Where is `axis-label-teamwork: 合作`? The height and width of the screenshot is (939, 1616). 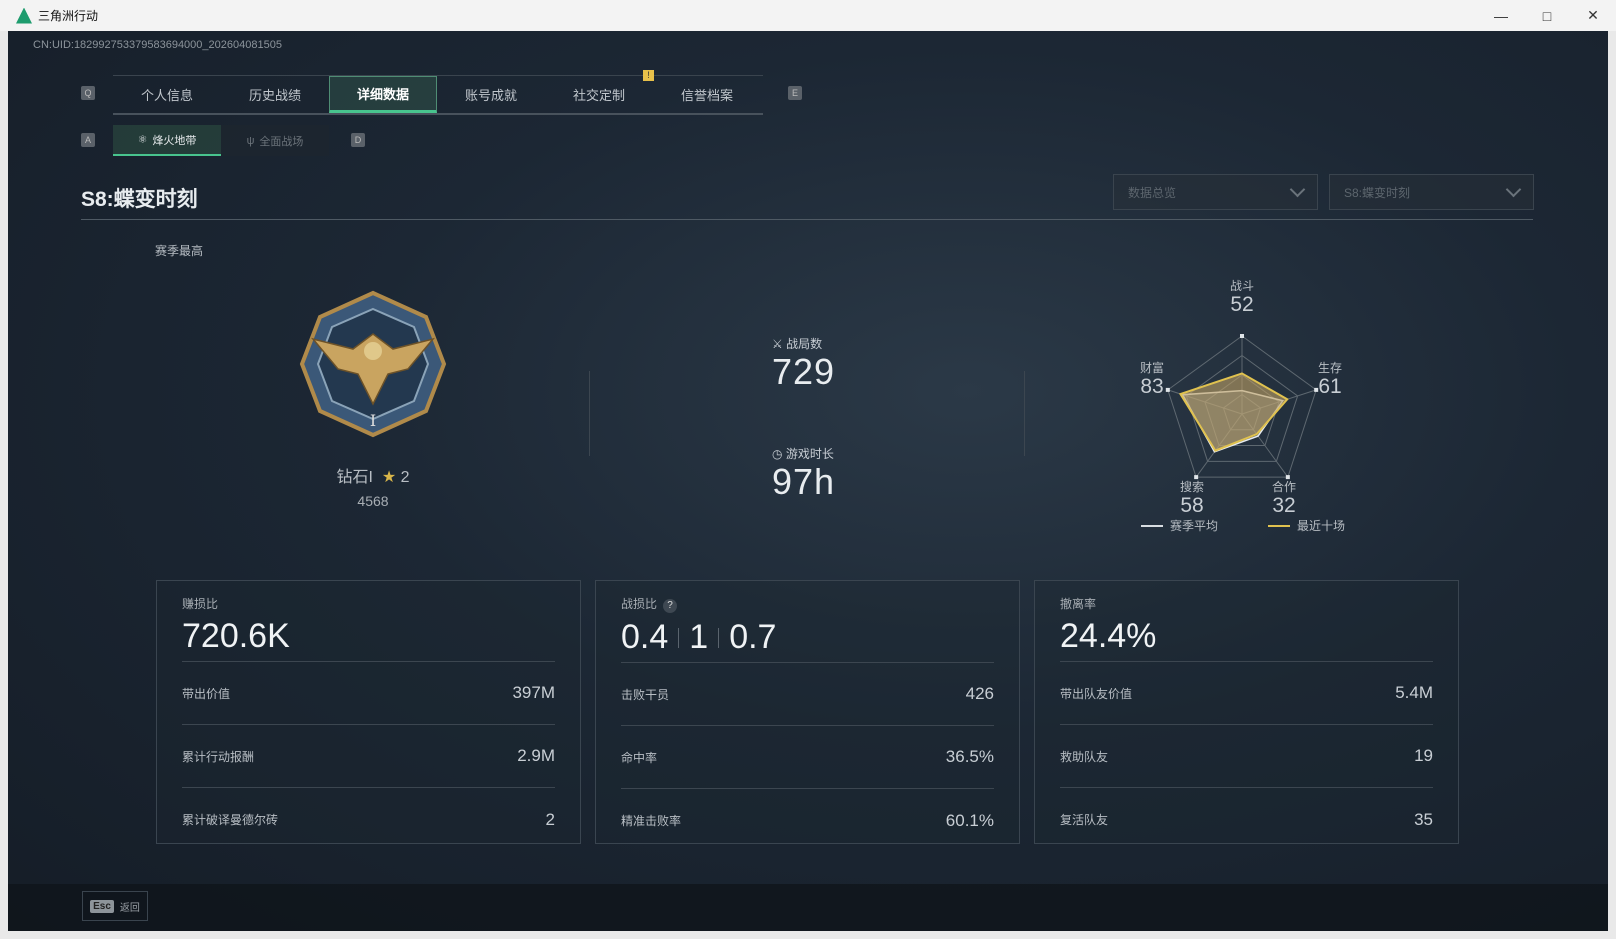 axis-label-teamwork: 合作 is located at coordinates (1283, 487).